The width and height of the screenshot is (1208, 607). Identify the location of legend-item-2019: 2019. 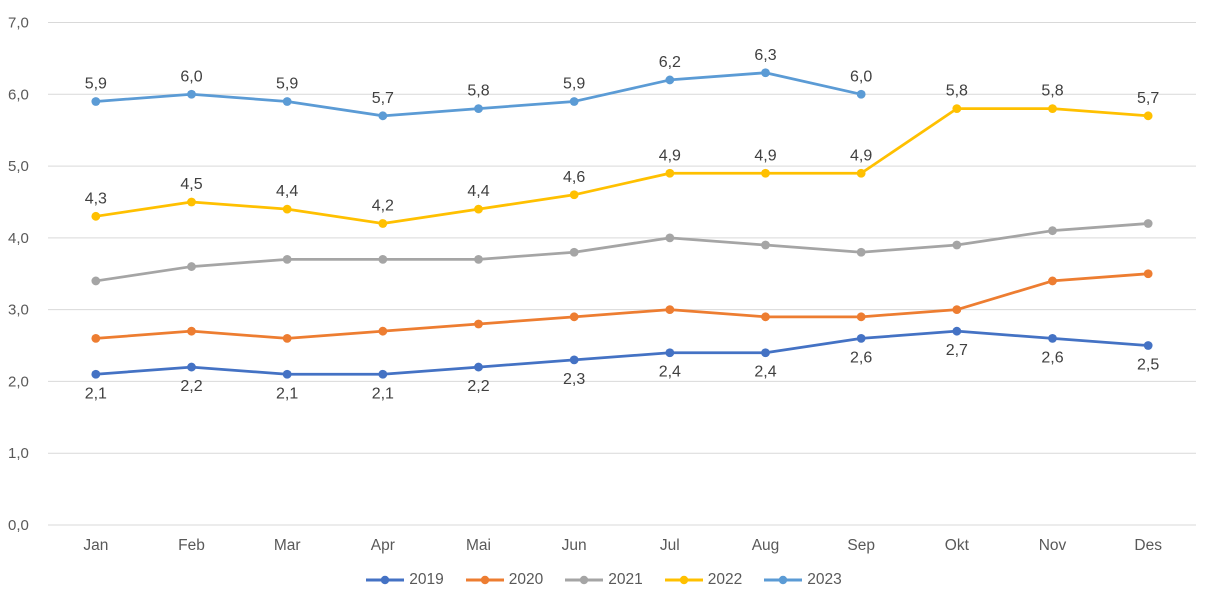
(405, 579).